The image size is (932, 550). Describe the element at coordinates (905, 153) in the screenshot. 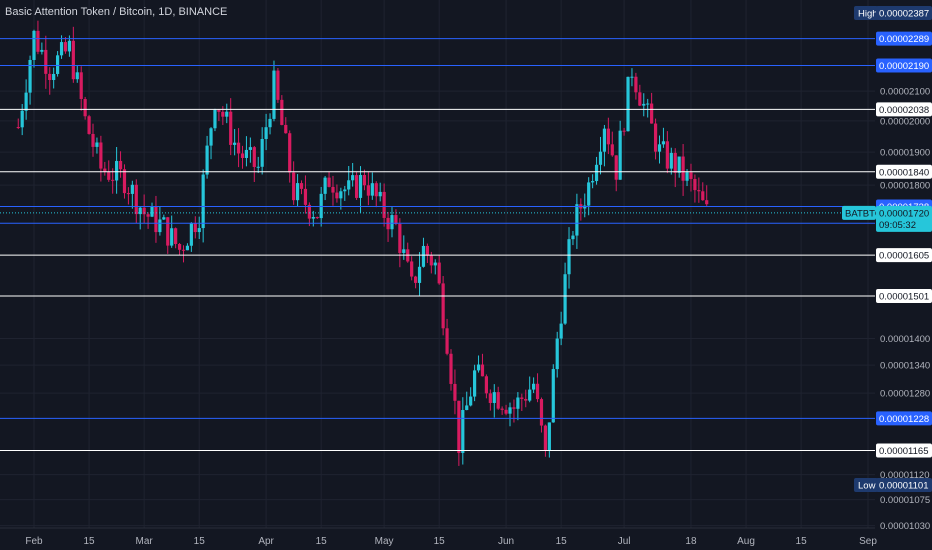

I see `y-tick-label: 0.00001900` at that location.